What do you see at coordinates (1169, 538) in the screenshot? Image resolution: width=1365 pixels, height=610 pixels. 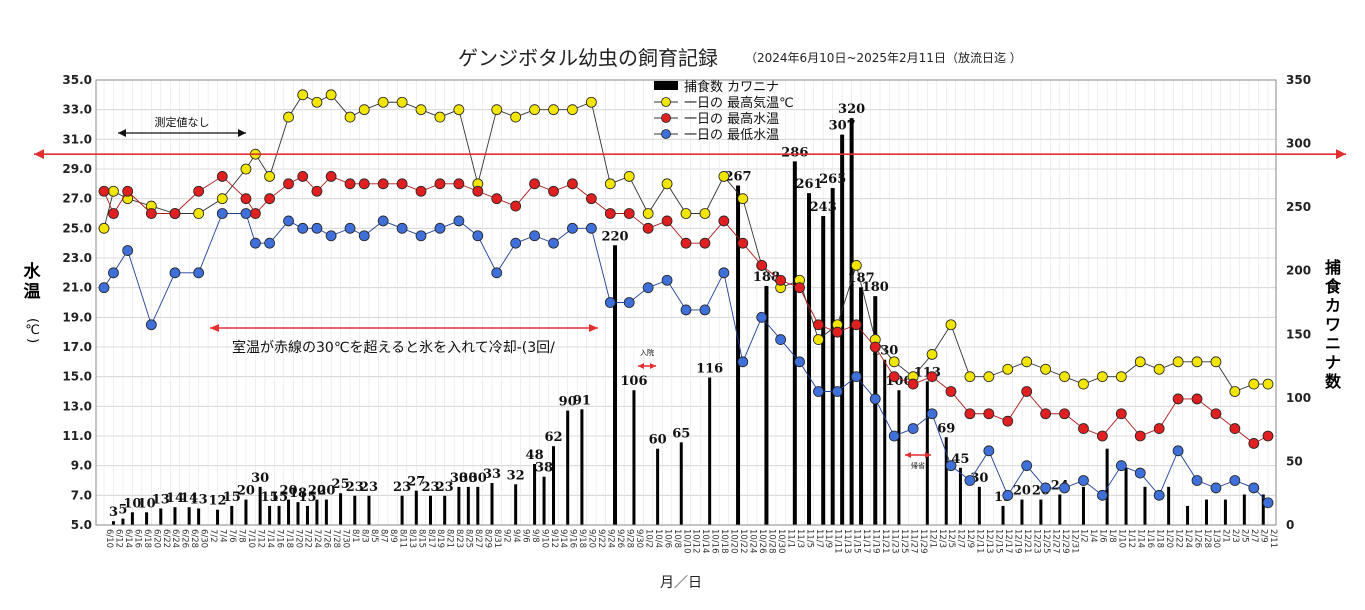 I see `x-tick-label: 1/20` at bounding box center [1169, 538].